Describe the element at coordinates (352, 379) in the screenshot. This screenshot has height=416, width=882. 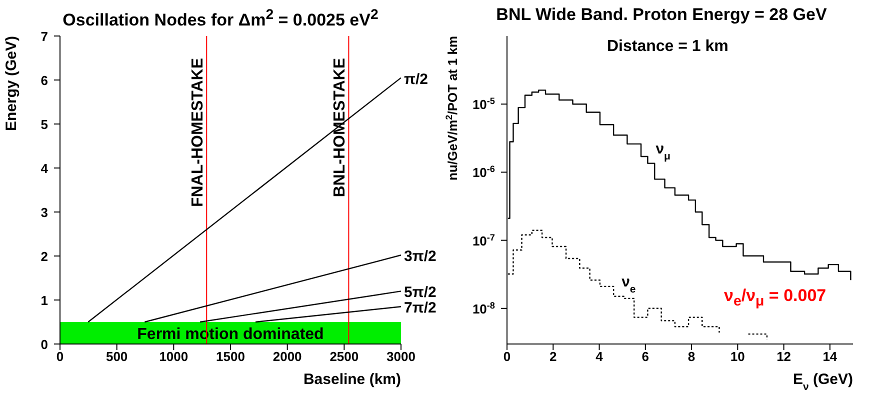
I see `x-axis-title: Baseline (km)` at that location.